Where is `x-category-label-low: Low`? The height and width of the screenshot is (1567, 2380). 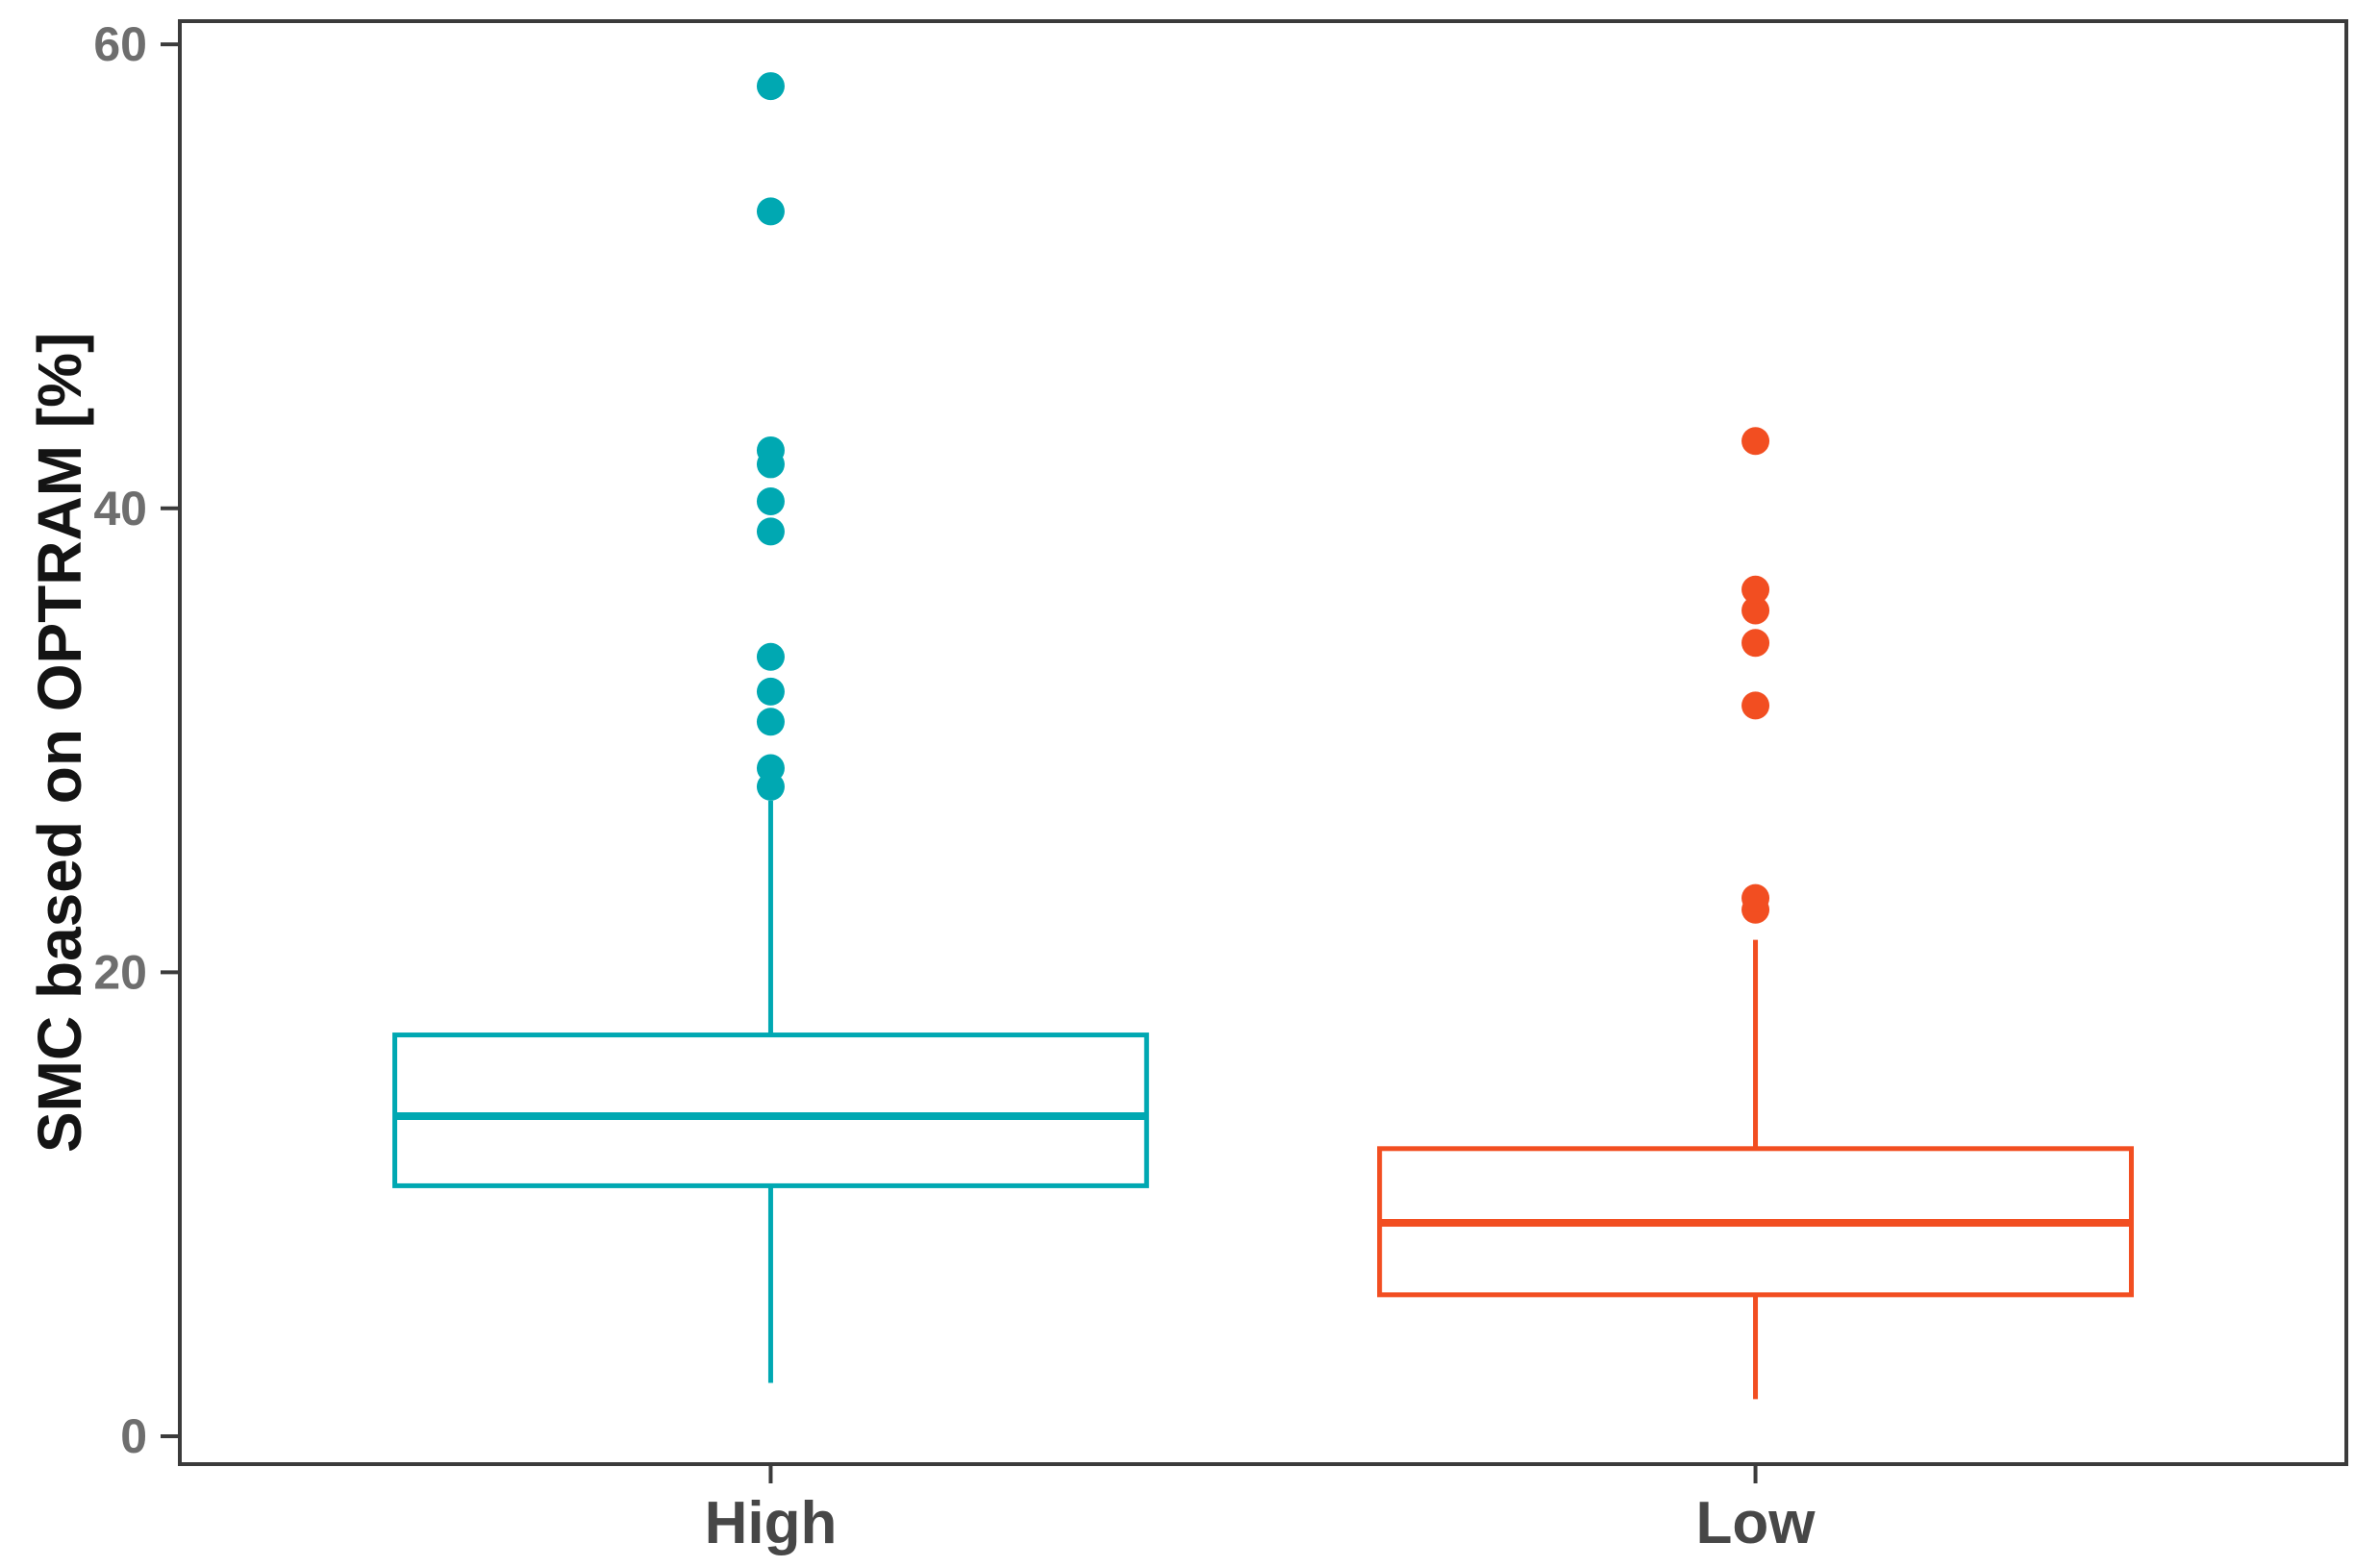
x-category-label-low: Low is located at coordinates (1756, 1523).